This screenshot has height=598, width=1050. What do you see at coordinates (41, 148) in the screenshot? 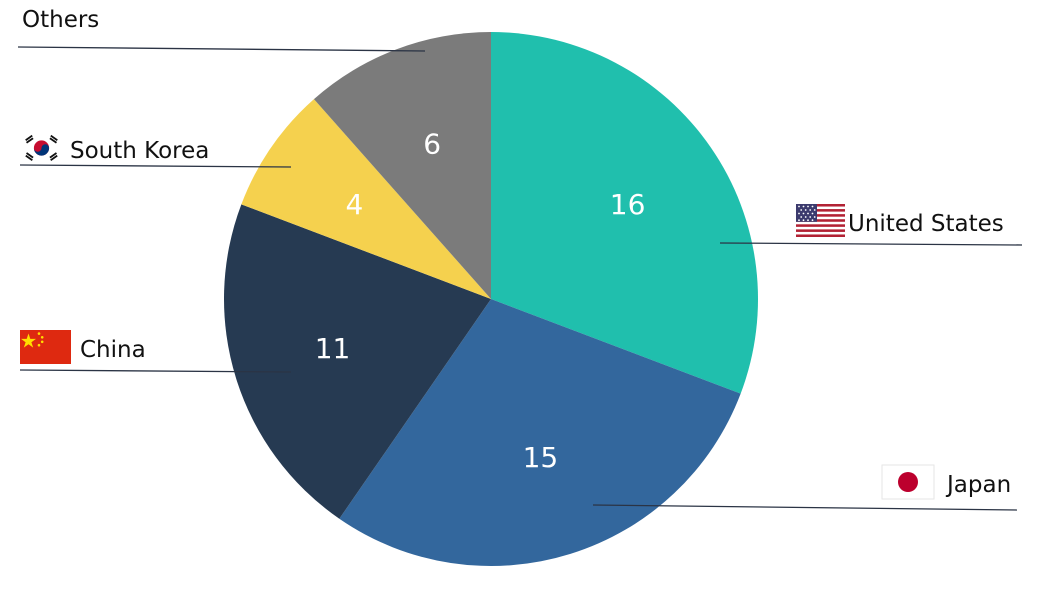
I see `south-korea-flag-icon` at bounding box center [41, 148].